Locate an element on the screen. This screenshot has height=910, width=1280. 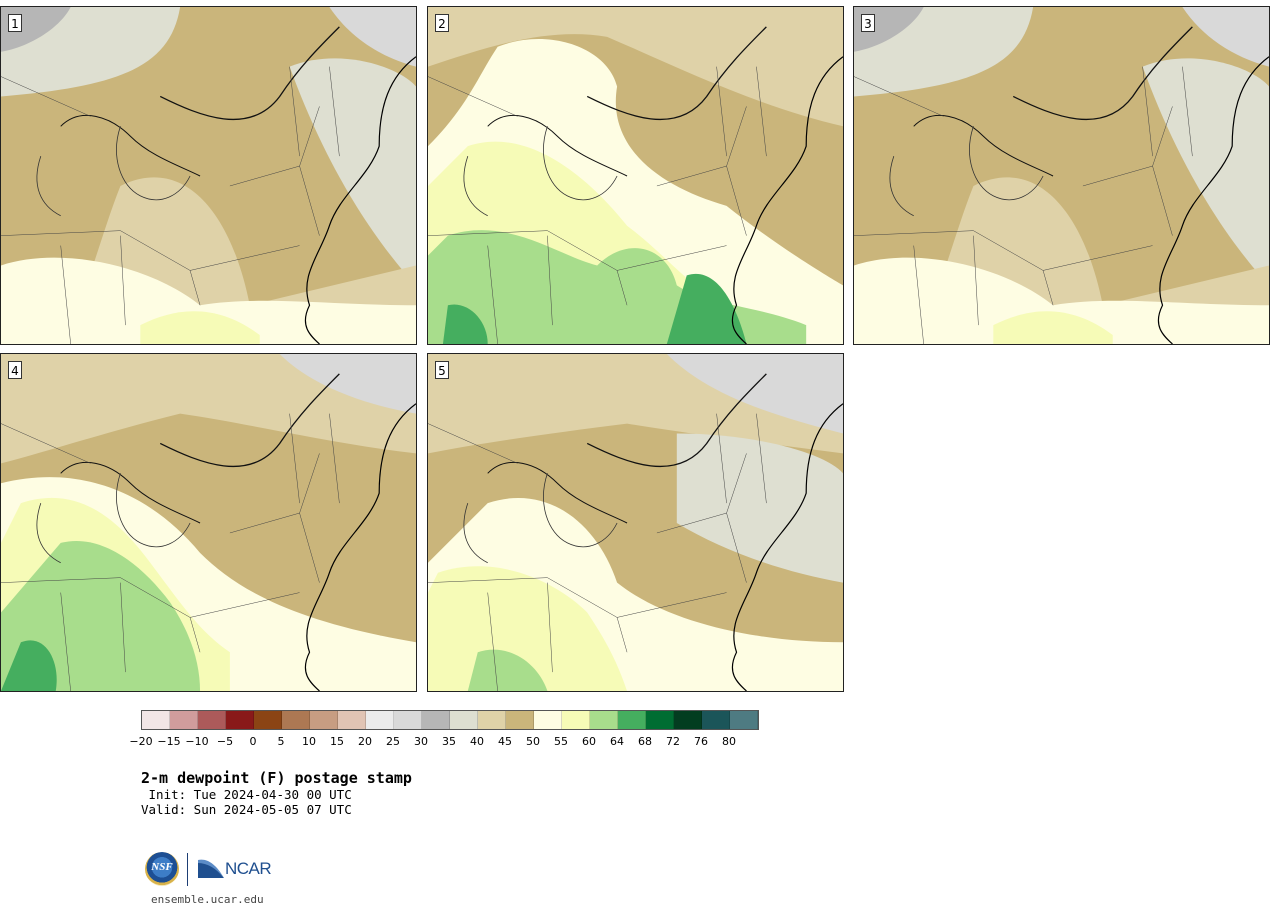
member-panel-1: 1 is located at coordinates (208, 175).